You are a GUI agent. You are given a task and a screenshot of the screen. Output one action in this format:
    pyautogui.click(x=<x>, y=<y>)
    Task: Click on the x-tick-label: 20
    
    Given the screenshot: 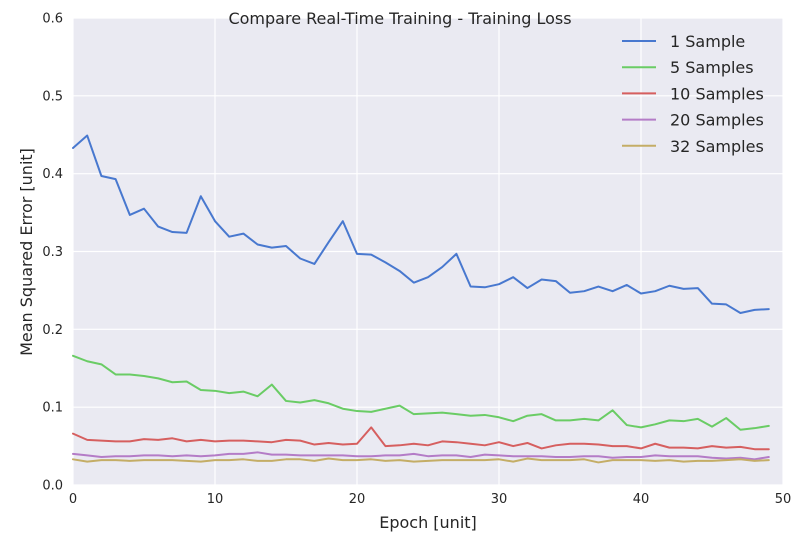 What is the action you would take?
    pyautogui.click(x=357, y=499)
    